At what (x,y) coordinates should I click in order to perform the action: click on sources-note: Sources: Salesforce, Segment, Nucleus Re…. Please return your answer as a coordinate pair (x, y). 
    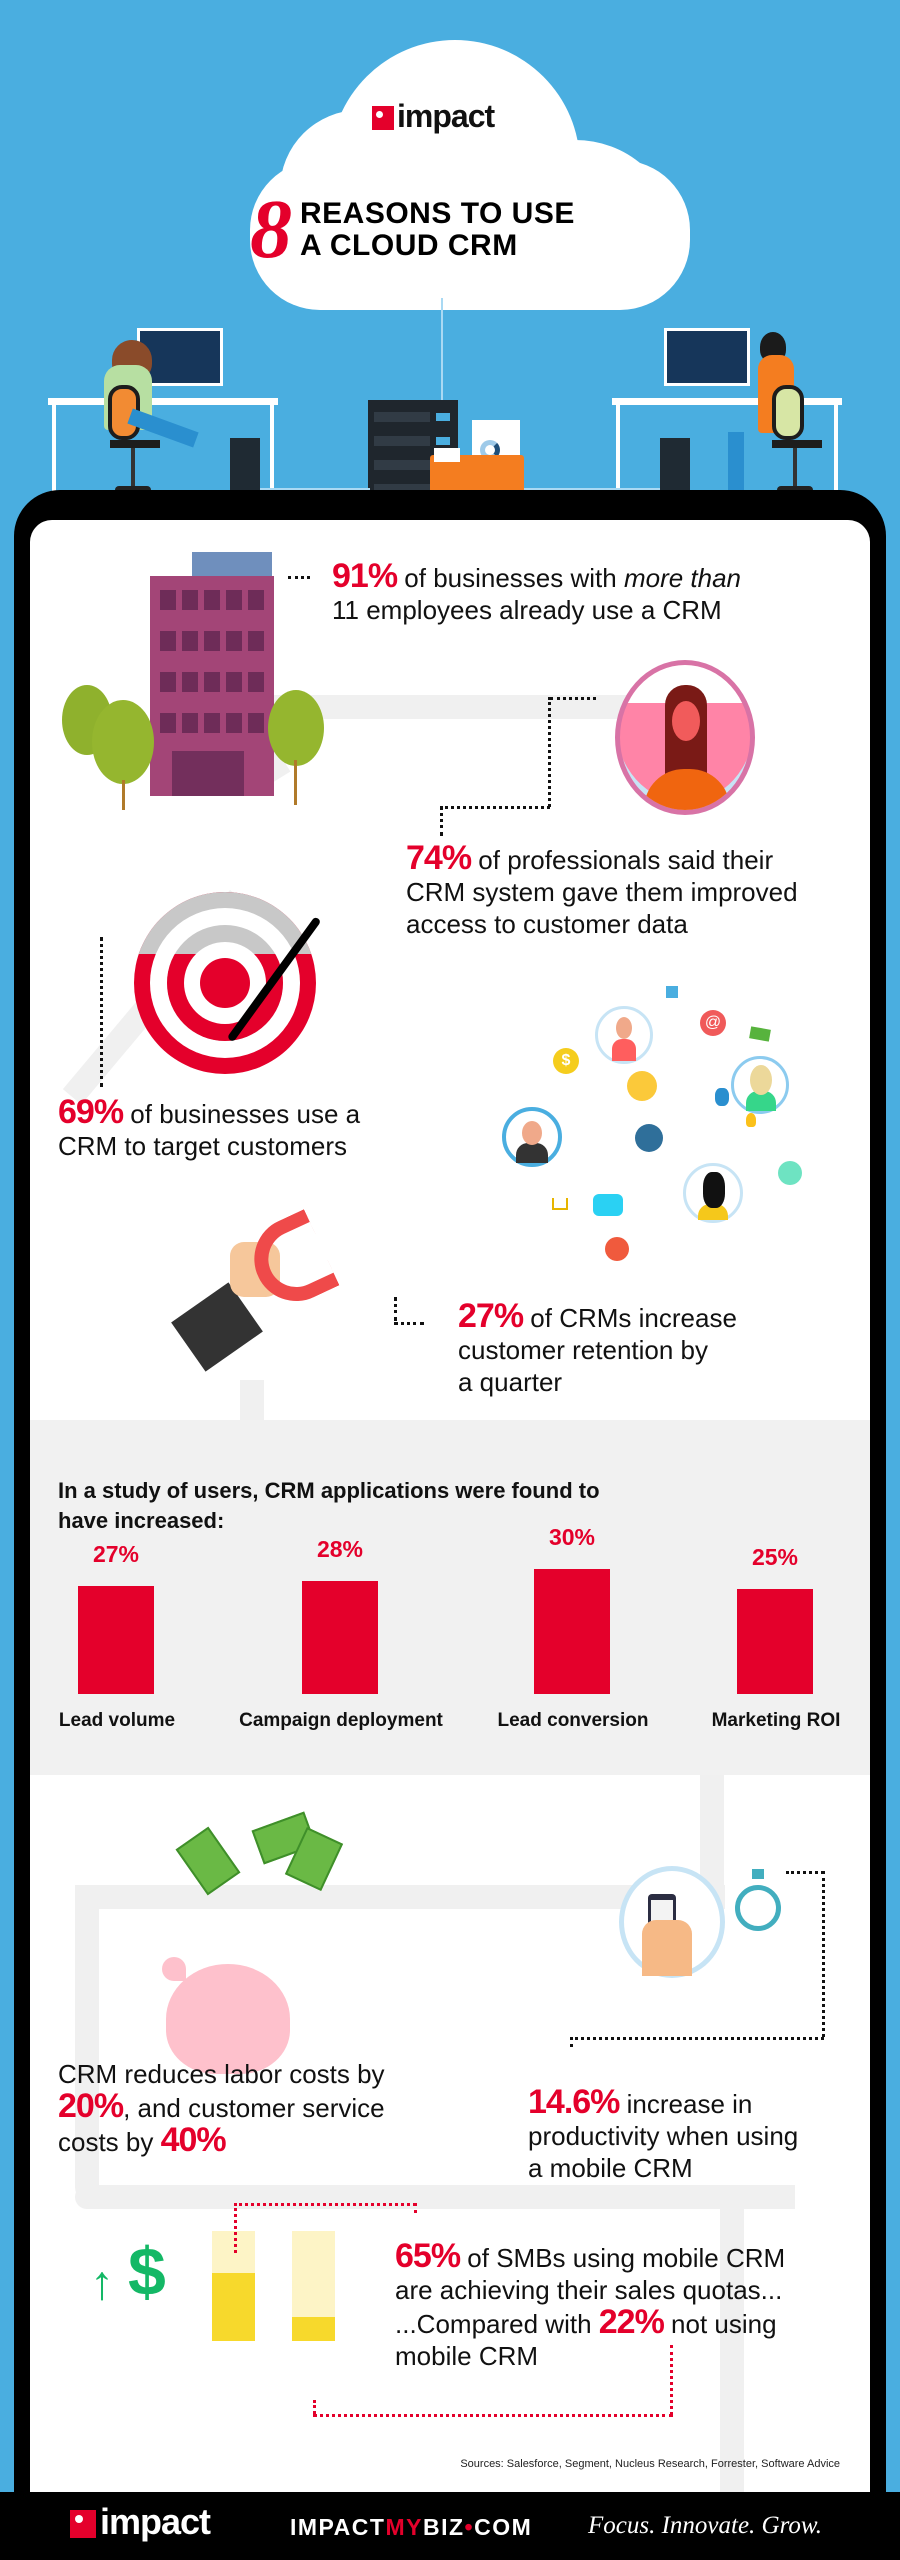
    Looking at the image, I should click on (650, 2464).